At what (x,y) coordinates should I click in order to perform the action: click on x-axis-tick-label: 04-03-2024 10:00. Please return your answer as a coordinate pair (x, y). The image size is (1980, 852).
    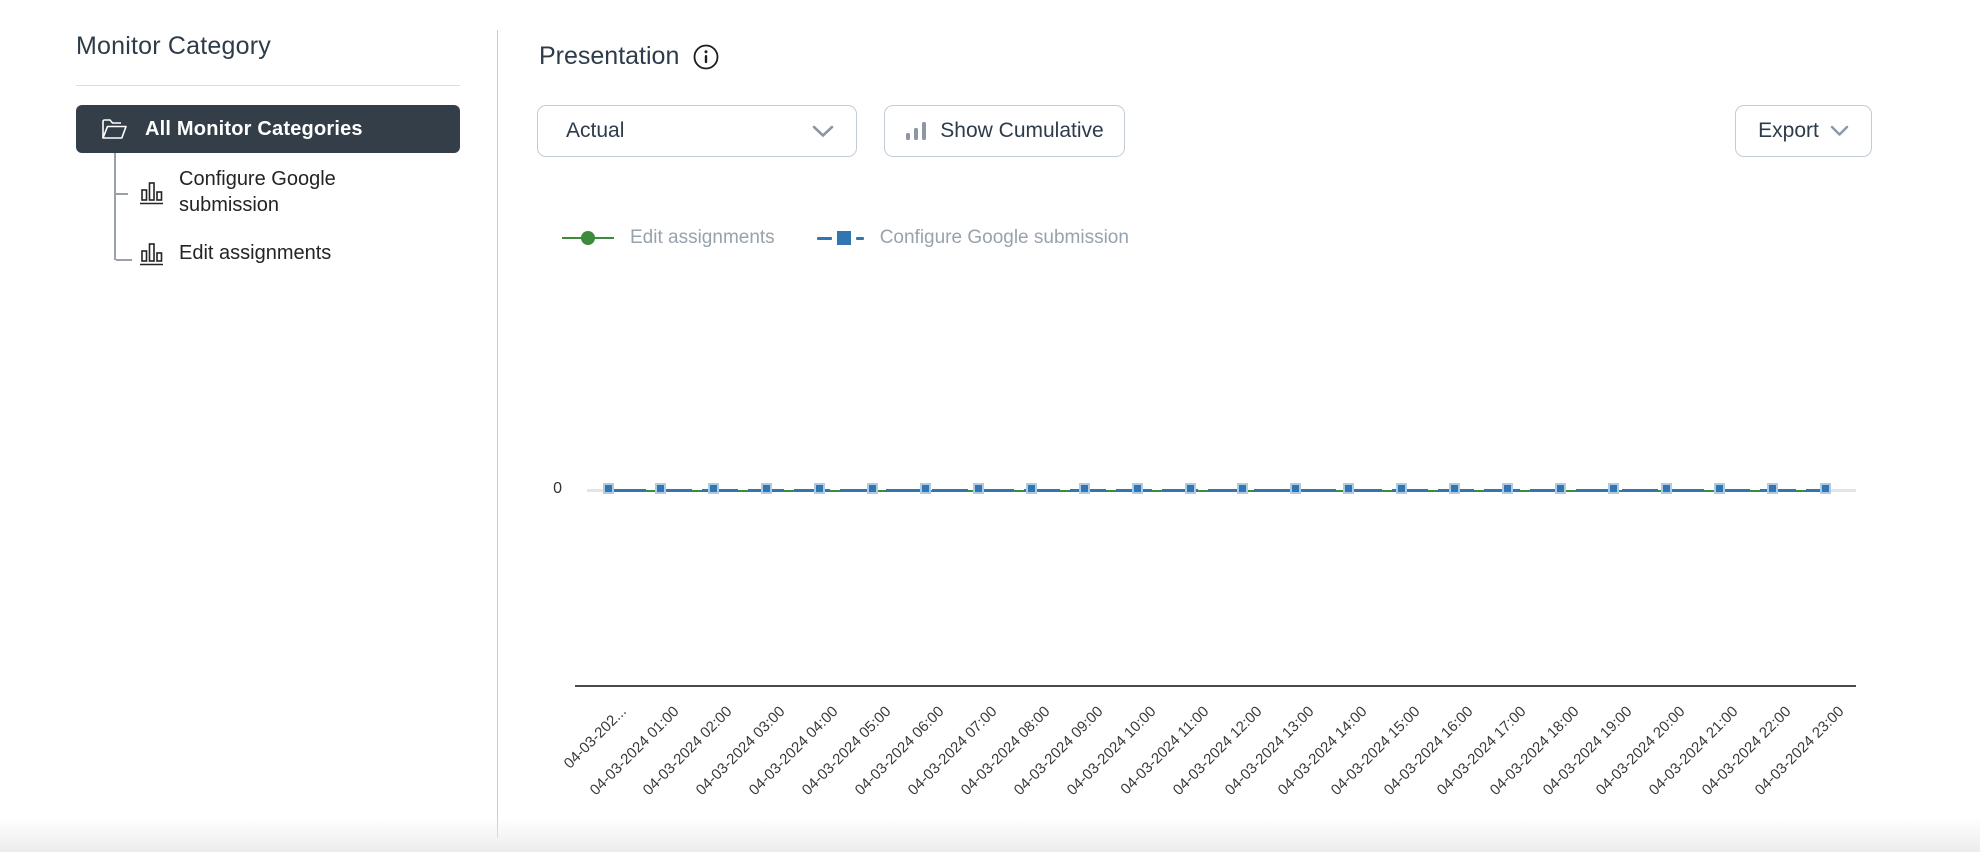
    Looking at the image, I should click on (1111, 751).